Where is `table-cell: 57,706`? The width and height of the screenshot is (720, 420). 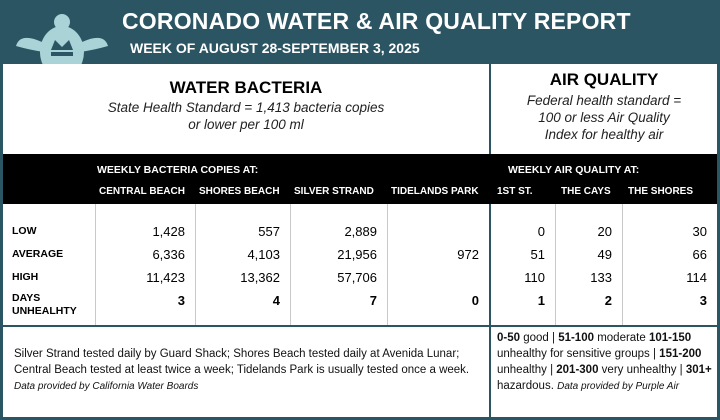
table-cell: 57,706 is located at coordinates (357, 277).